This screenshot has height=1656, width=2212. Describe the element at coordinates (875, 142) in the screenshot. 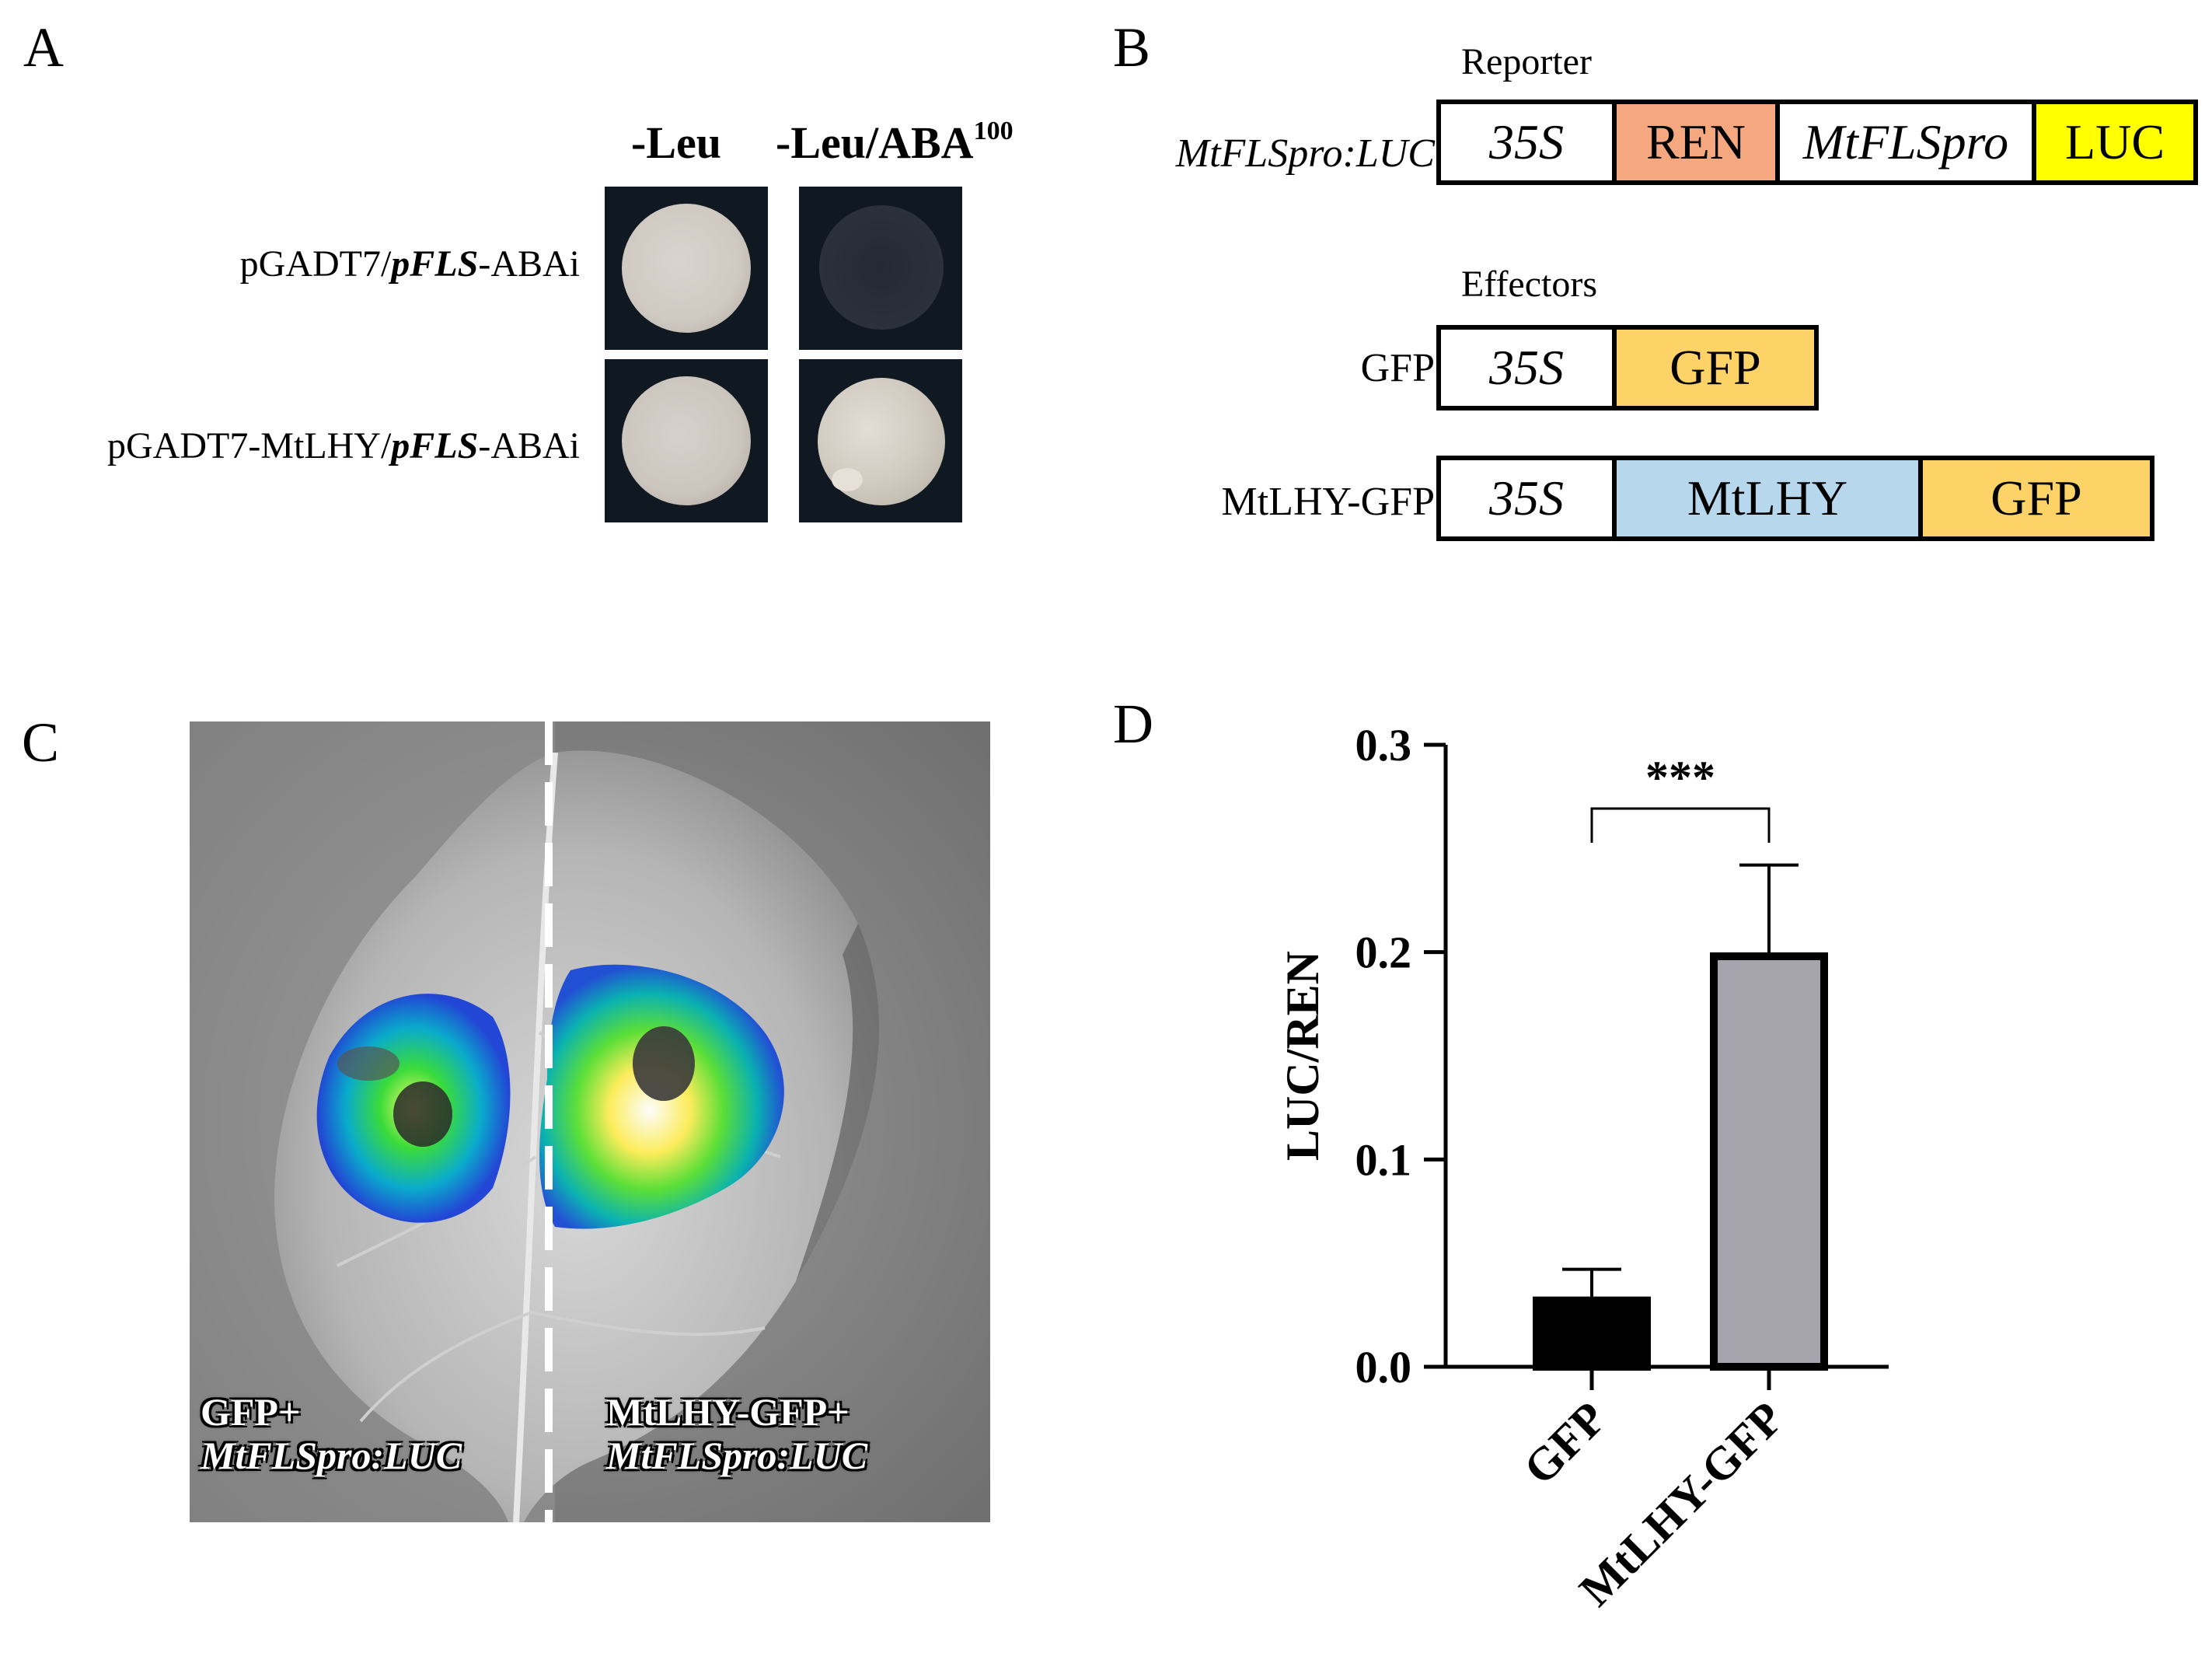

I see `column-header-leu-aba-text: -Leu/ABA` at that location.